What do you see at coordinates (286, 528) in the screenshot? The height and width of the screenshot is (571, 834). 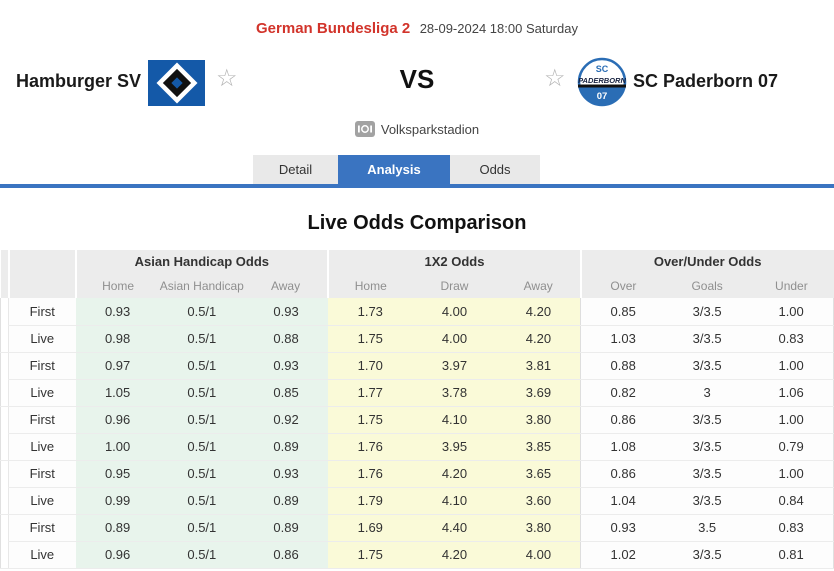 I see `odds-cell-ah-2: 0.89` at bounding box center [286, 528].